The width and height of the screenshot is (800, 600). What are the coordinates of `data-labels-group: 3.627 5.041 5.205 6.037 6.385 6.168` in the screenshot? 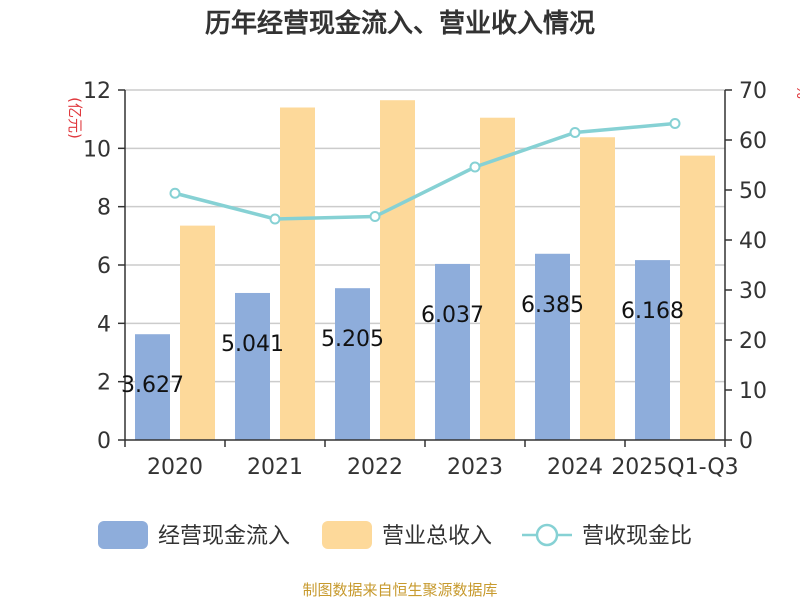 It's located at (402, 345).